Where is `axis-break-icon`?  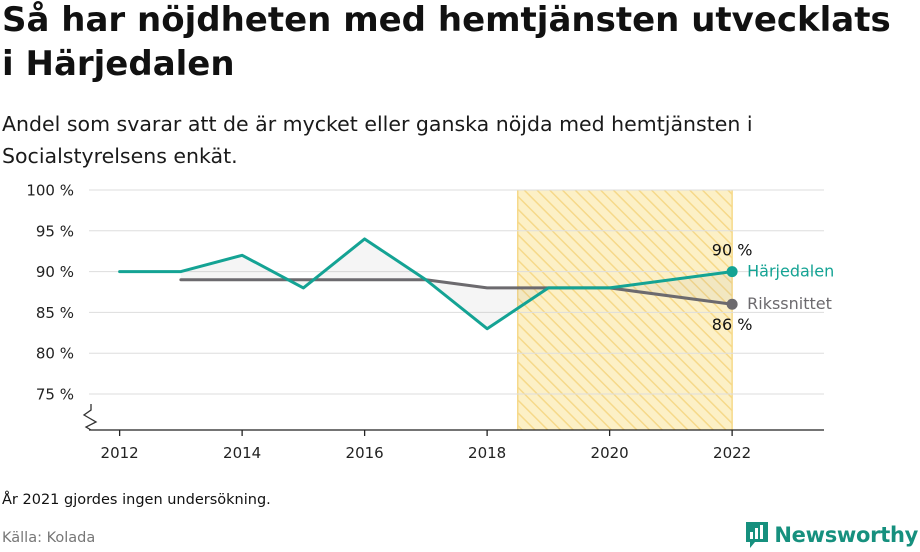
axis-break-icon is located at coordinates (90, 417).